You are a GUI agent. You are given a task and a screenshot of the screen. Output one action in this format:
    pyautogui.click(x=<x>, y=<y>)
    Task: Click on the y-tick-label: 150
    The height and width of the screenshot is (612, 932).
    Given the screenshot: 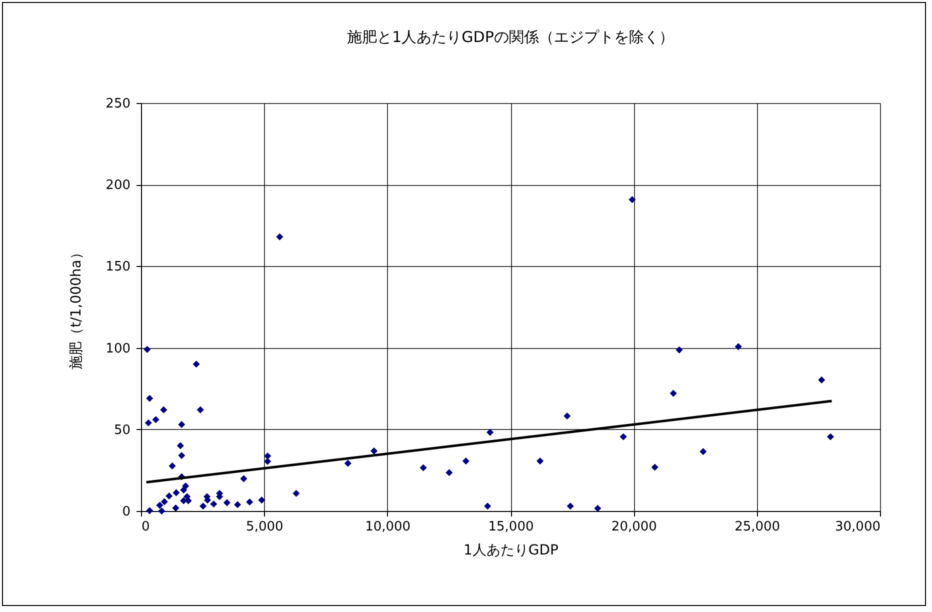 What is the action you would take?
    pyautogui.click(x=118, y=267)
    